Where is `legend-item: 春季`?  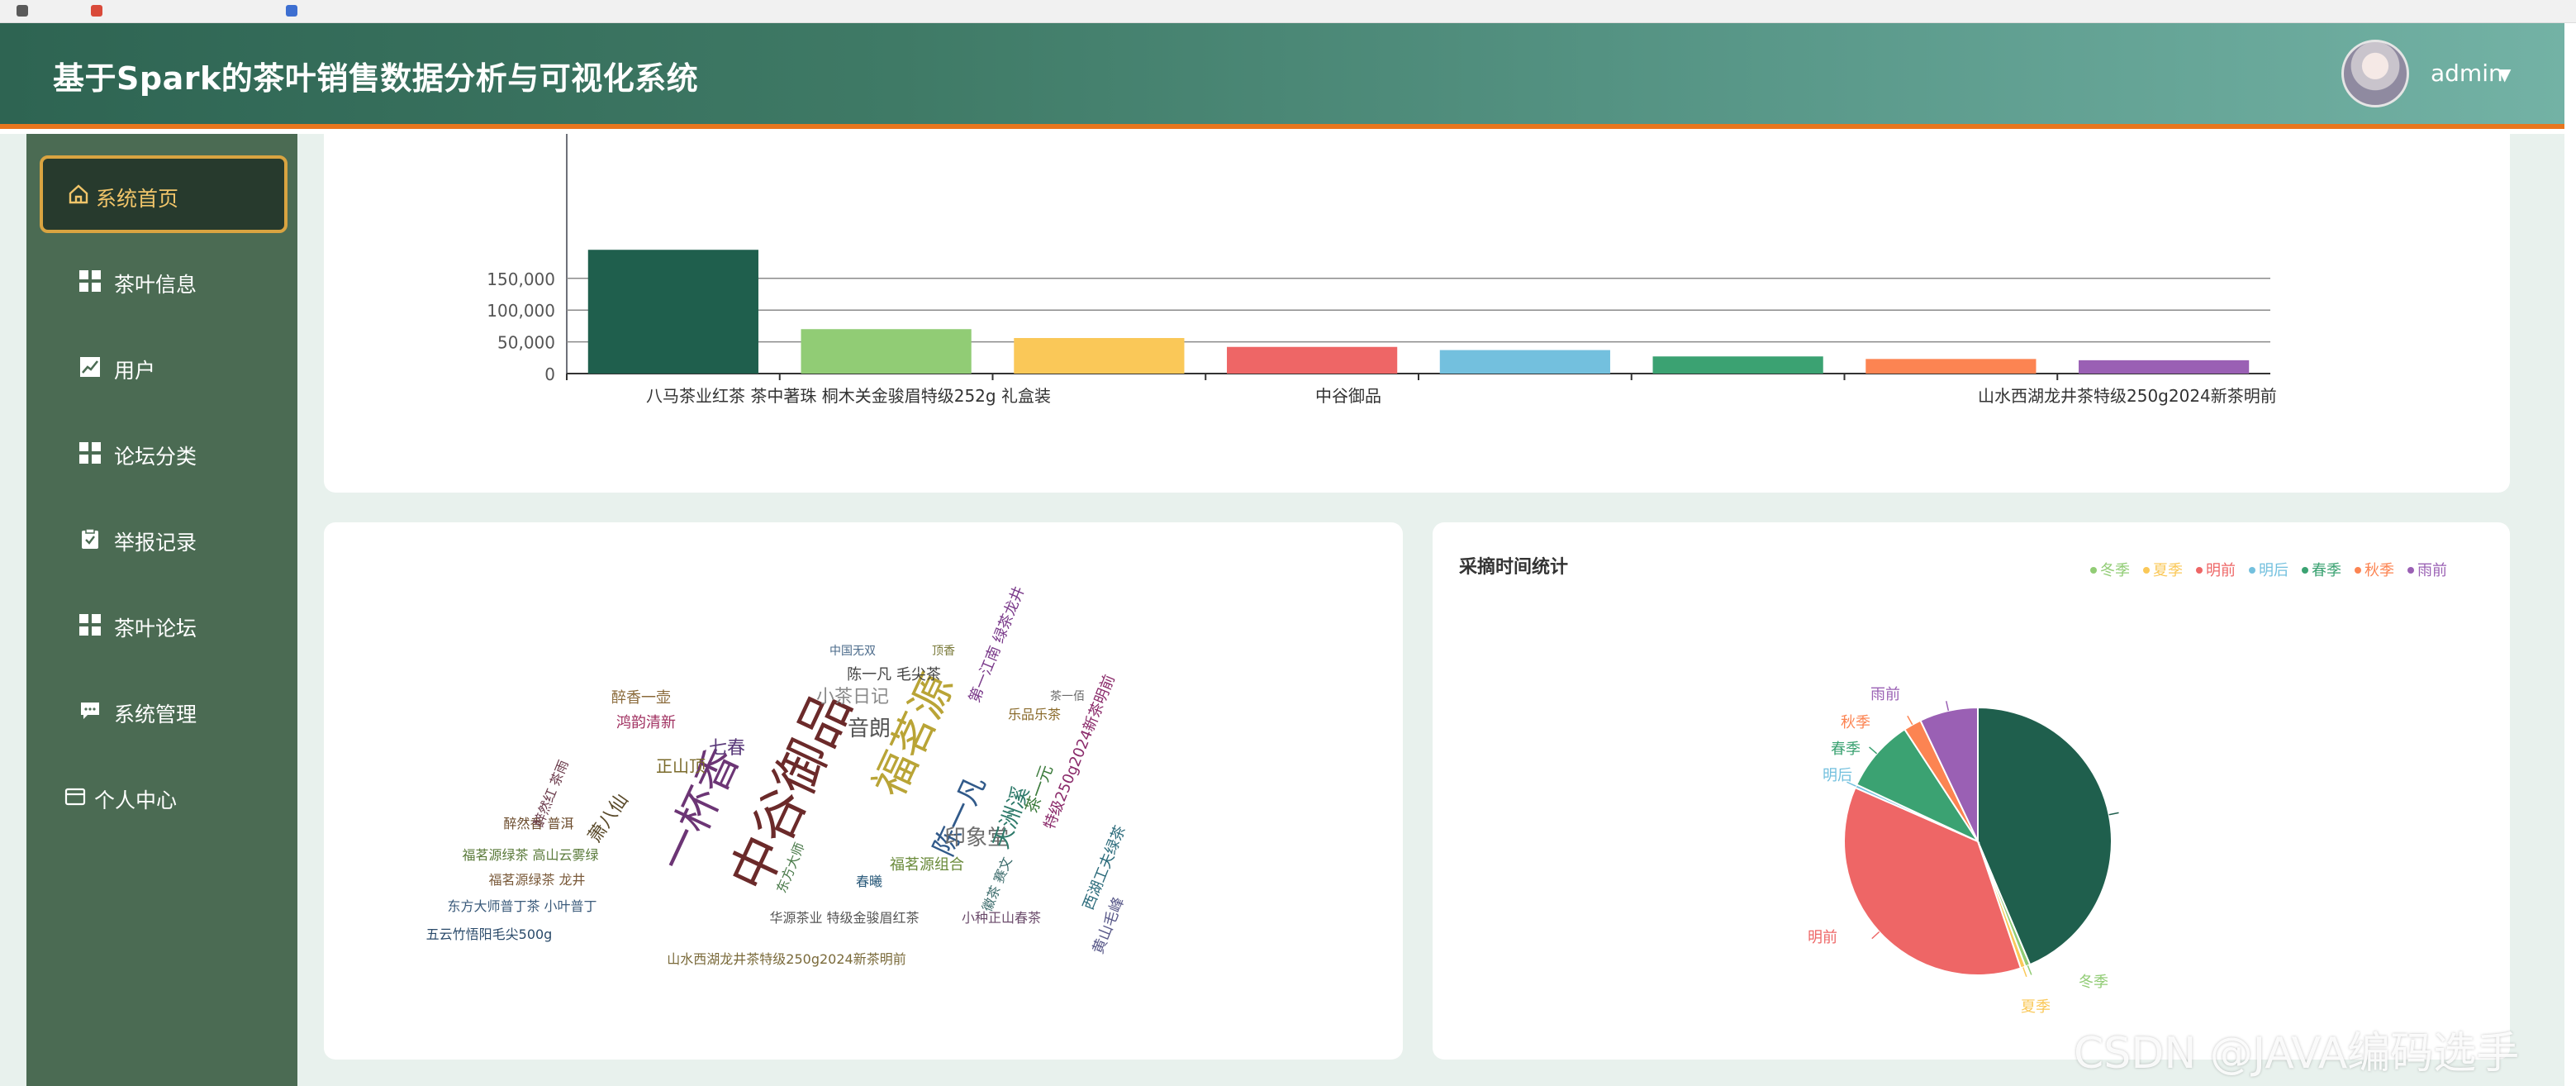 legend-item: 春季 is located at coordinates (2326, 570).